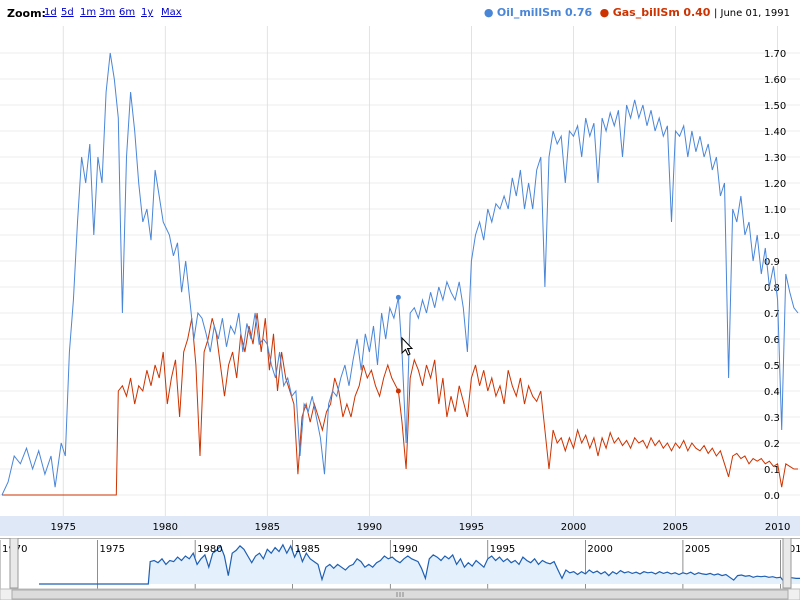 The width and height of the screenshot is (800, 600). What do you see at coordinates (772, 340) in the screenshot?
I see `y-tick-label: 0.6` at bounding box center [772, 340].